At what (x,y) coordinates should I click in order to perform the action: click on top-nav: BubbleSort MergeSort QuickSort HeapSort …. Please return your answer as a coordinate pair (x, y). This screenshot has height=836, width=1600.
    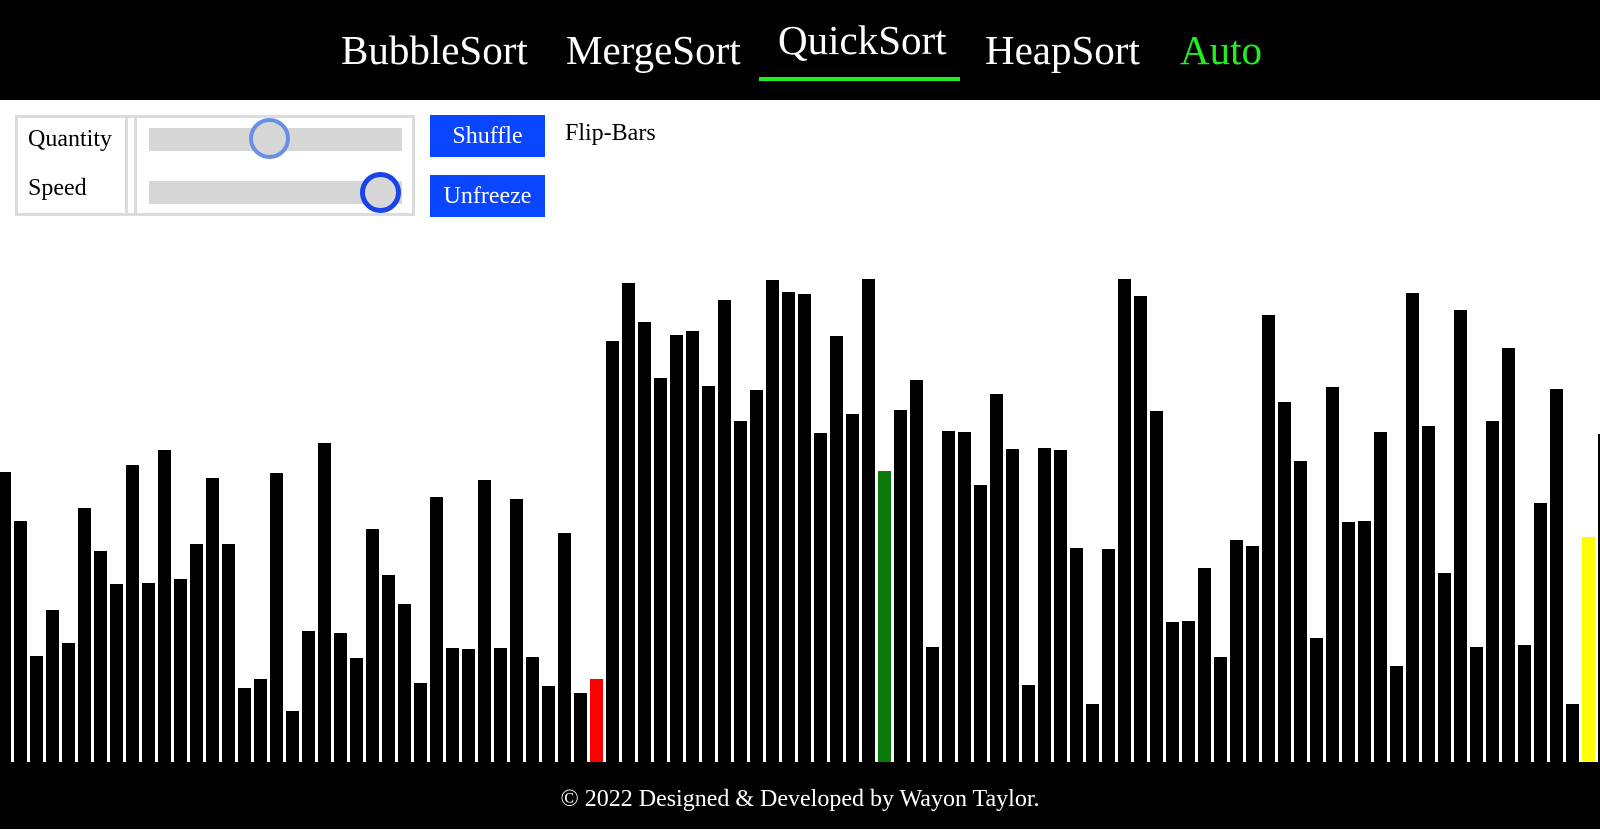
    Looking at the image, I should click on (800, 50).